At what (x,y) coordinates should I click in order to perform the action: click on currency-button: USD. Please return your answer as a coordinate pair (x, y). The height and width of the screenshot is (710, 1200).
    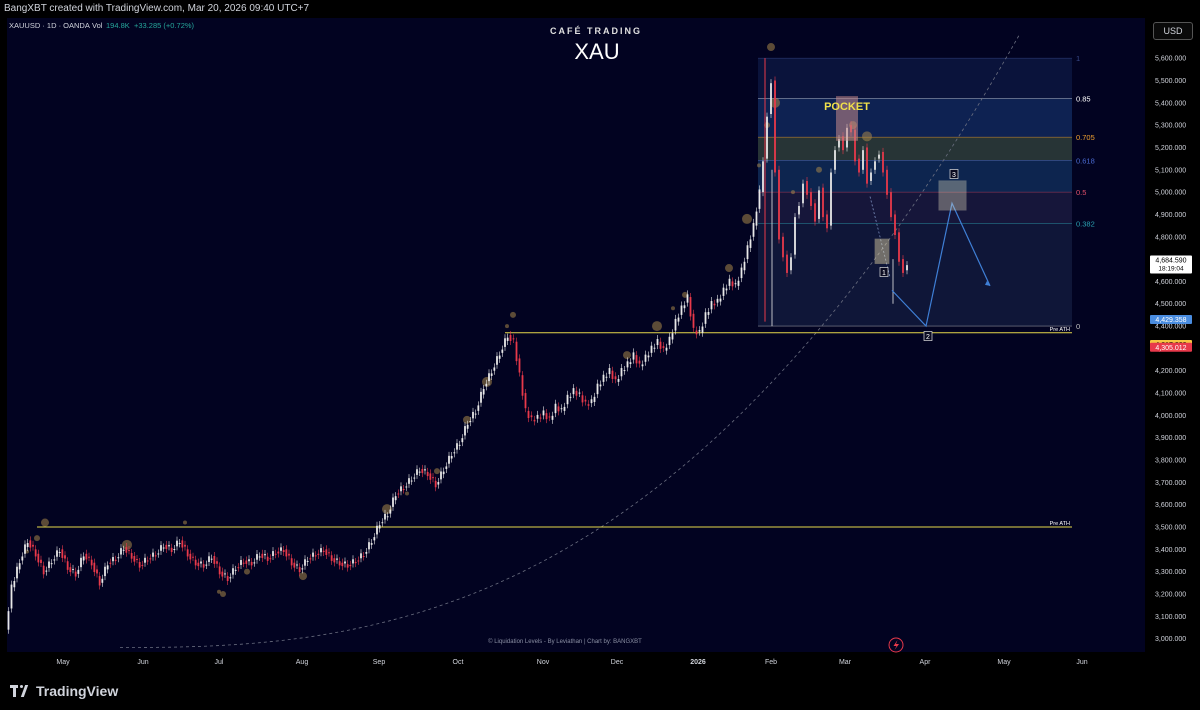
    Looking at the image, I should click on (1173, 31).